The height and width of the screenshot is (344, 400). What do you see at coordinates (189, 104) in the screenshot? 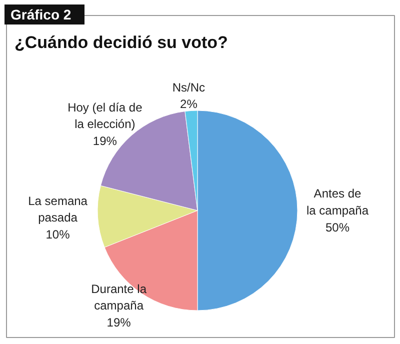
I see `data-label: 2%` at bounding box center [189, 104].